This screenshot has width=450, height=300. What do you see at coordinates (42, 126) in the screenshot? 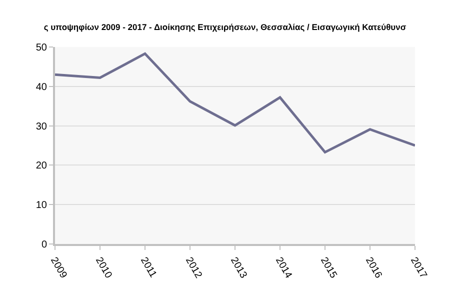
I see `y-tick-label: 30` at bounding box center [42, 126].